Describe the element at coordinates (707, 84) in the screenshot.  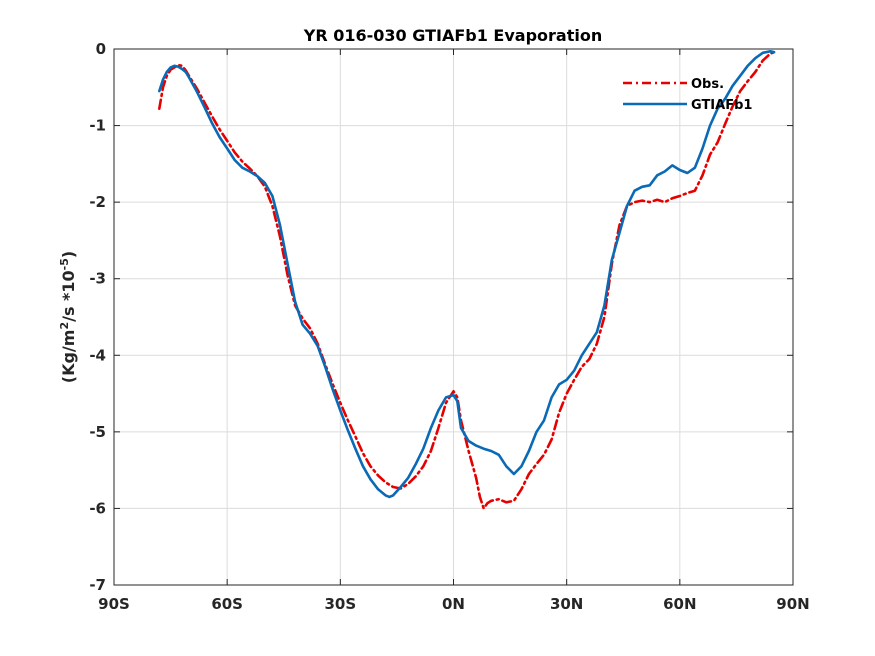
I see `legend-label: Obs.` at that location.